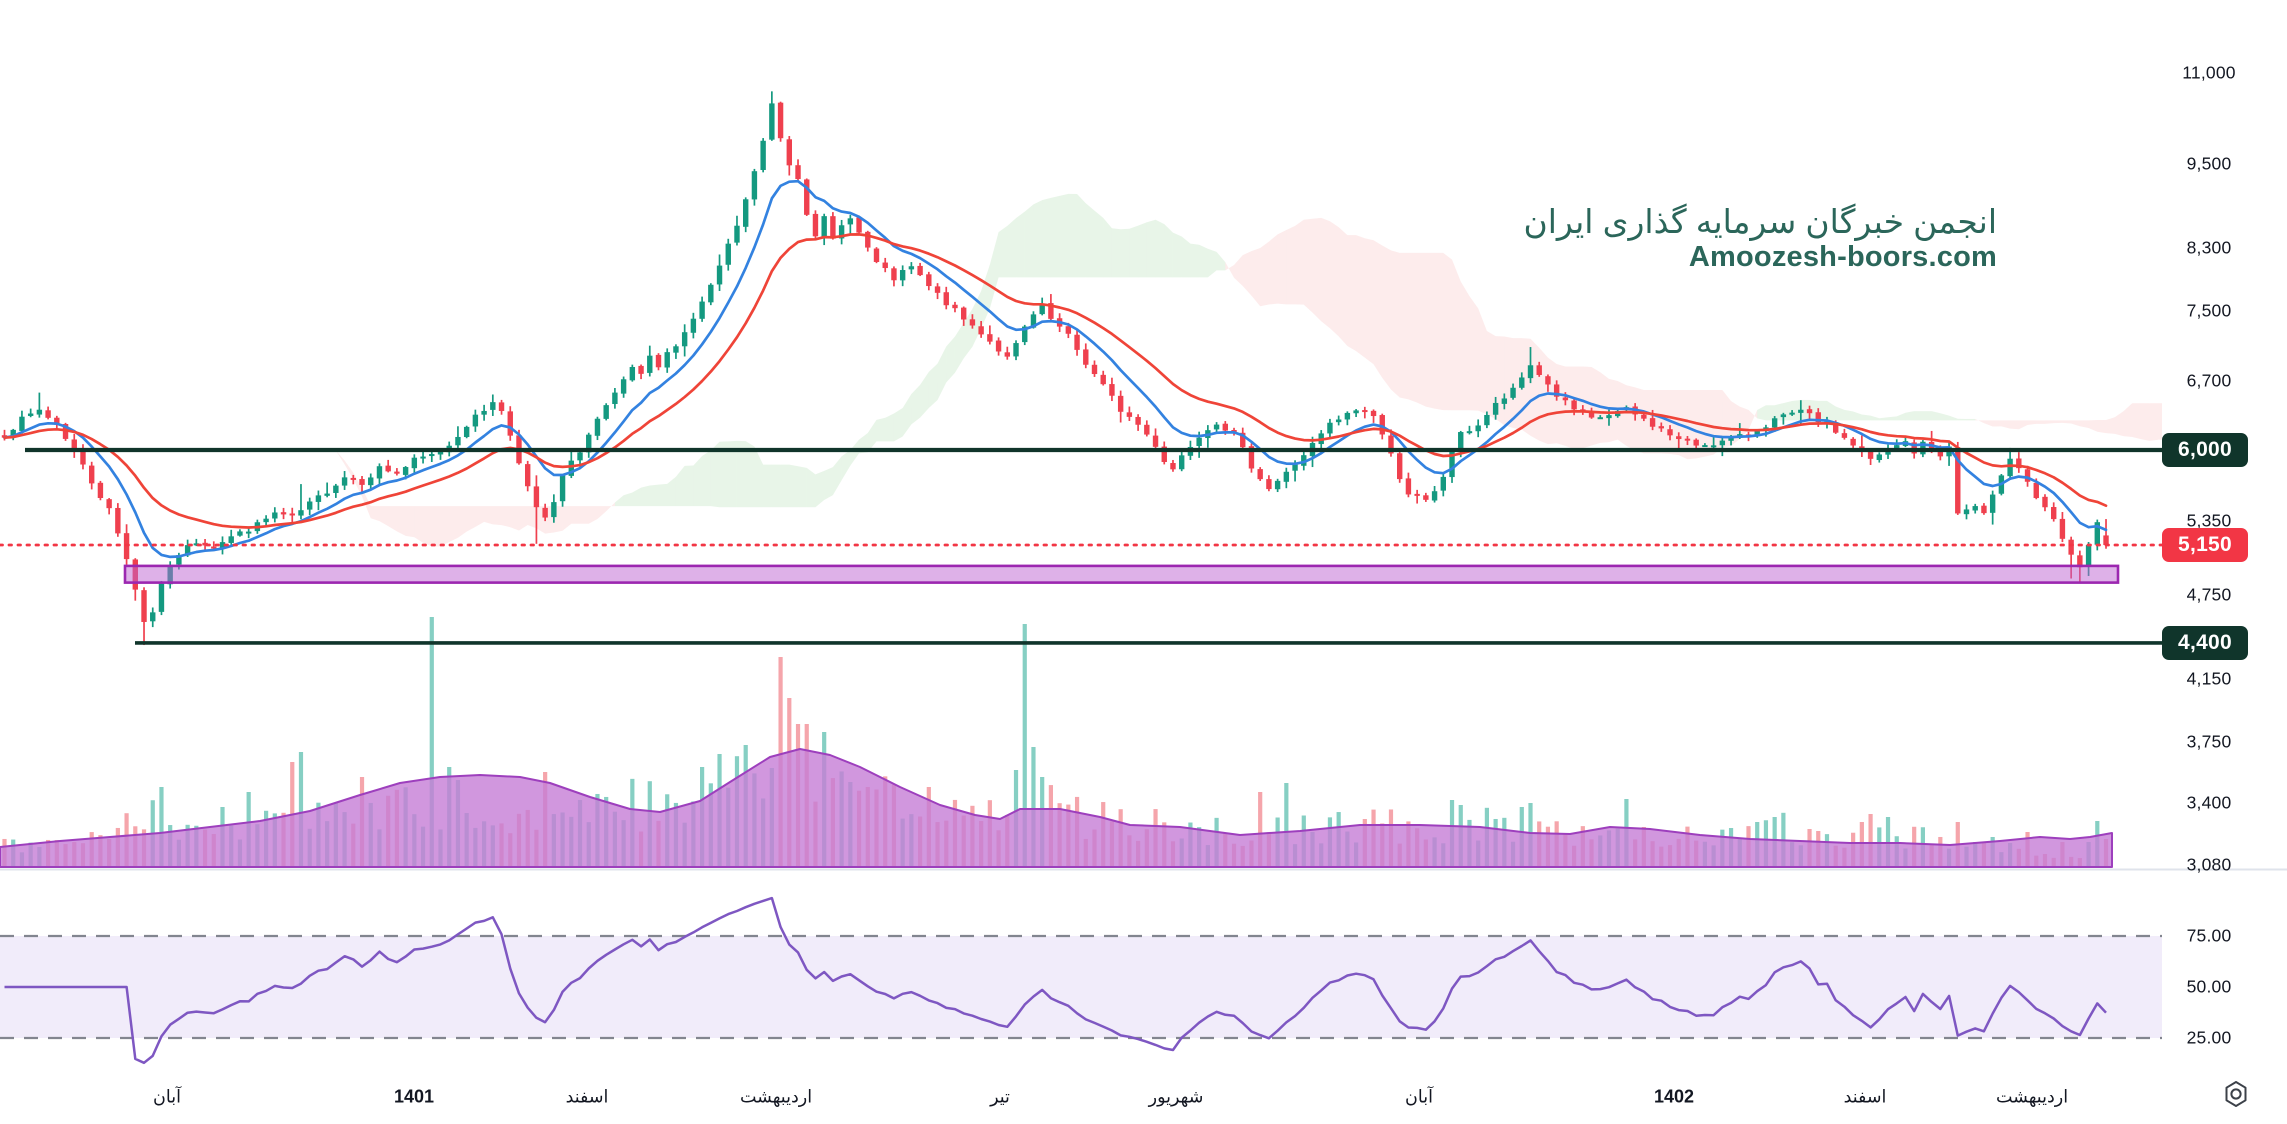  I want to click on hexagon-gear-icon, so click(2236, 1094).